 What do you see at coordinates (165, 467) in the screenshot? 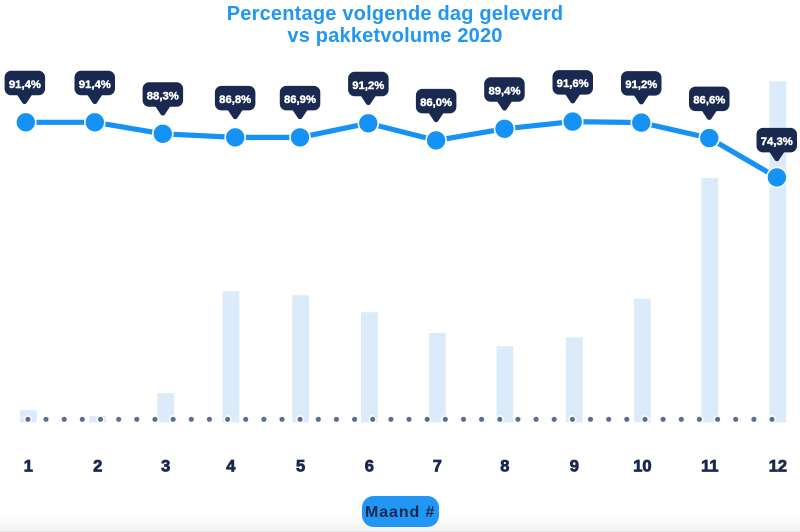
I see `svg-text: 3` at bounding box center [165, 467].